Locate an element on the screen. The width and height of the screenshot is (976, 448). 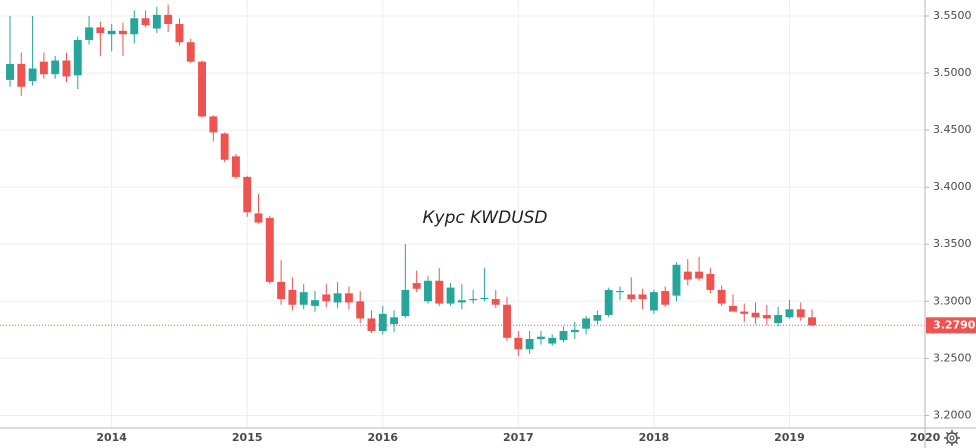
time-axis-panel is located at coordinates (488, 438).